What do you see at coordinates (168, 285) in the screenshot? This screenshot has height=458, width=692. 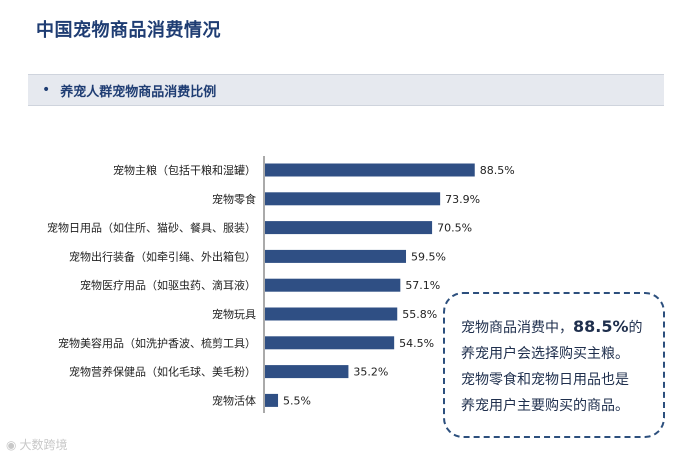 I see `category-label-4: 宠物医疗用品（如驱虫药、滴耳液）` at bounding box center [168, 285].